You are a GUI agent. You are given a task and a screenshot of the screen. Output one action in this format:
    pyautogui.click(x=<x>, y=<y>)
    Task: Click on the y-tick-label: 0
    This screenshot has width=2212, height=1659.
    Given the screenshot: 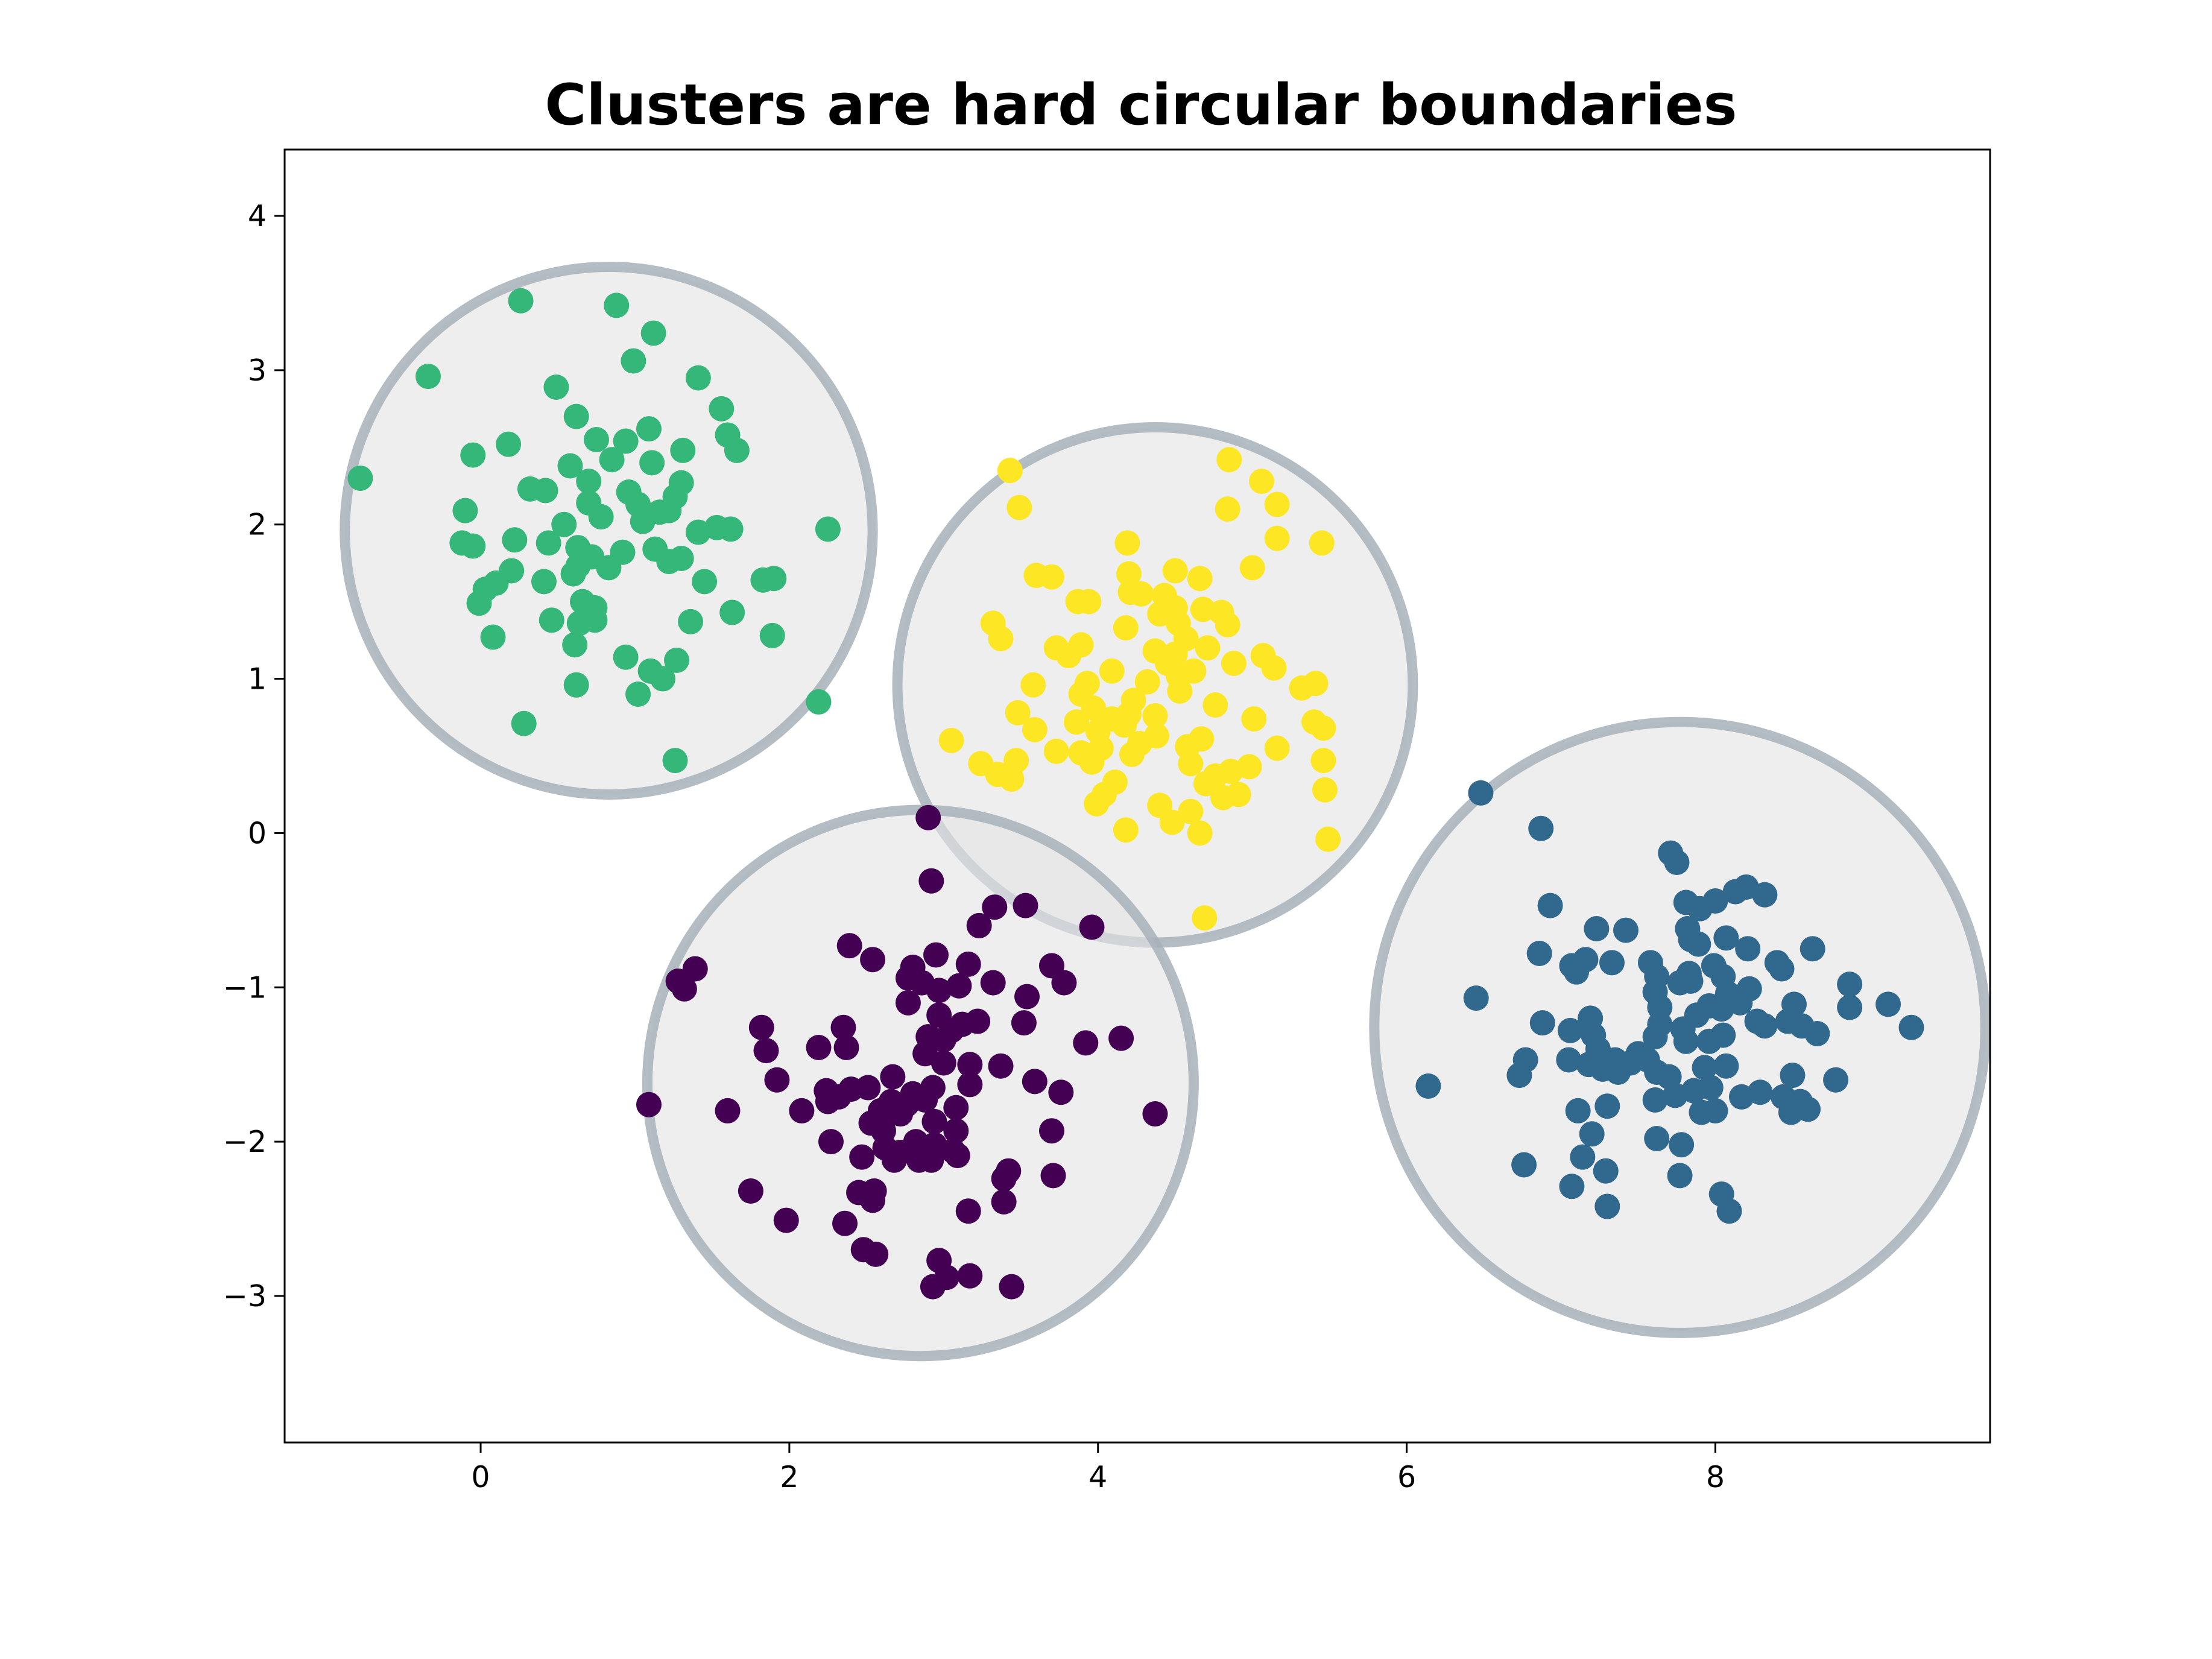 What is the action you would take?
    pyautogui.click(x=257, y=833)
    